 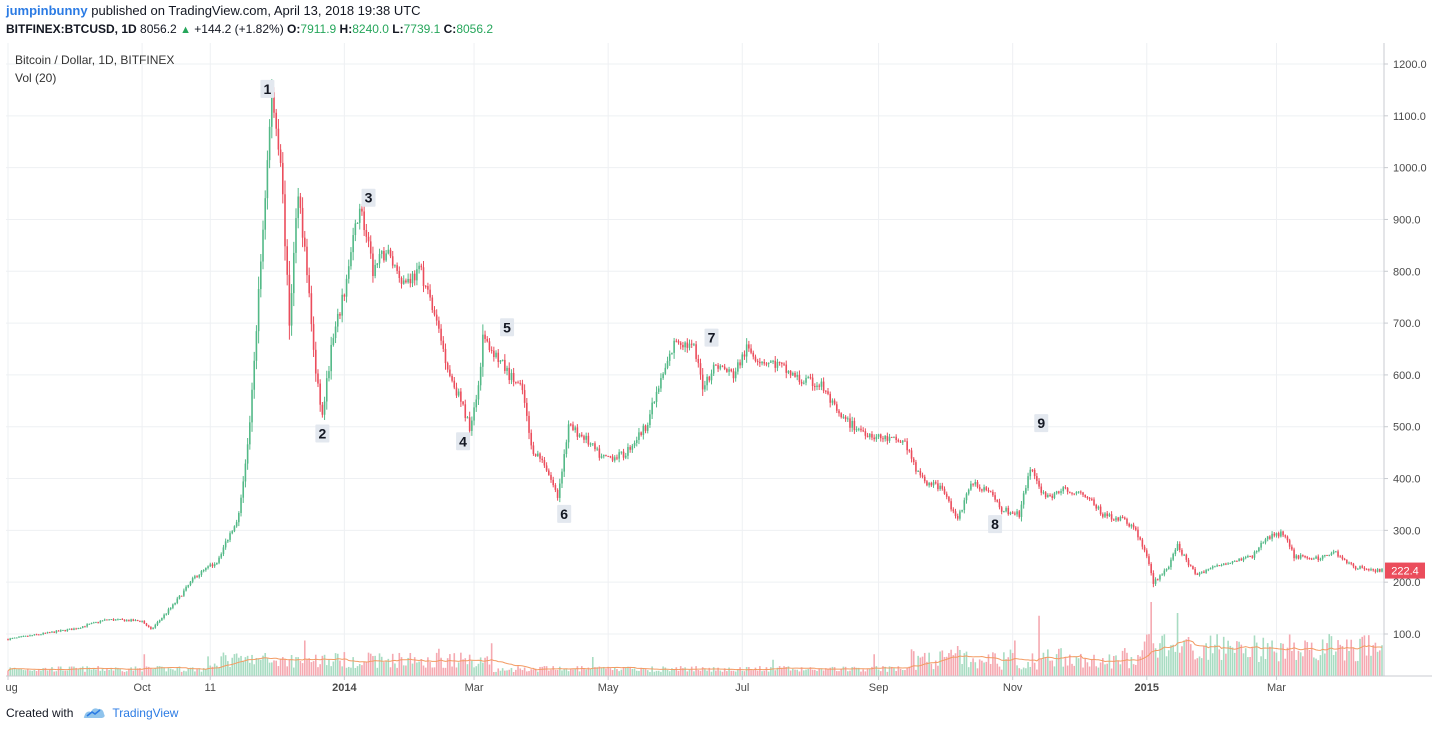 I want to click on annotation-7: 7, so click(x=711, y=337).